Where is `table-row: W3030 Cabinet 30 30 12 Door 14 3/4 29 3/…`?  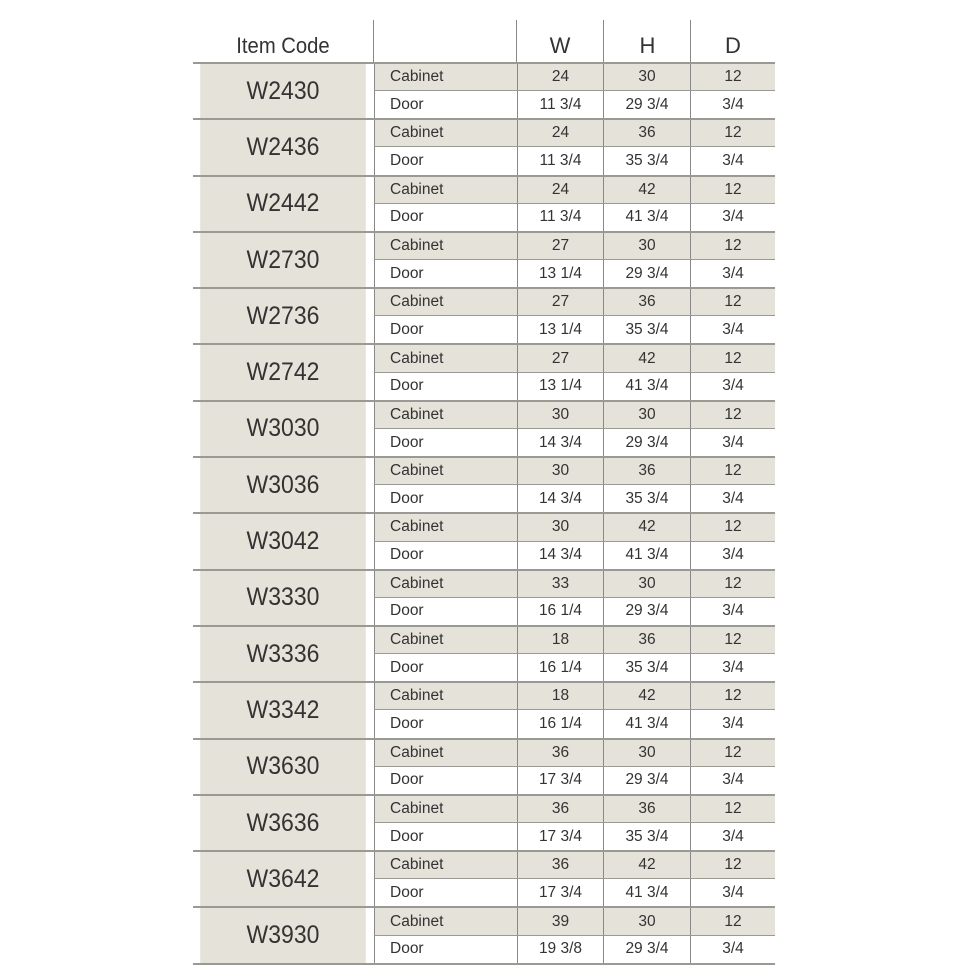 table-row: W3030 Cabinet 30 30 12 Door 14 3/4 29 3/… is located at coordinates (484, 428).